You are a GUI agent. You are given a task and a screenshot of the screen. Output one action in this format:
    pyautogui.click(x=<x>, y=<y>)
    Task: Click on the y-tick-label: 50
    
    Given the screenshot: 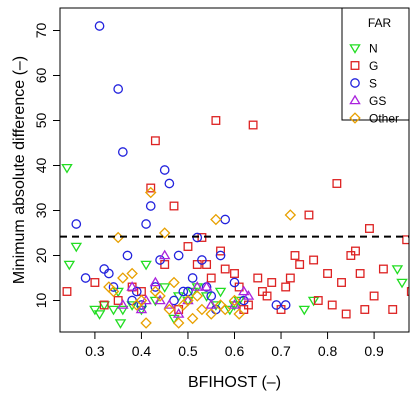 What is the action you would take?
    pyautogui.click(x=41, y=121)
    